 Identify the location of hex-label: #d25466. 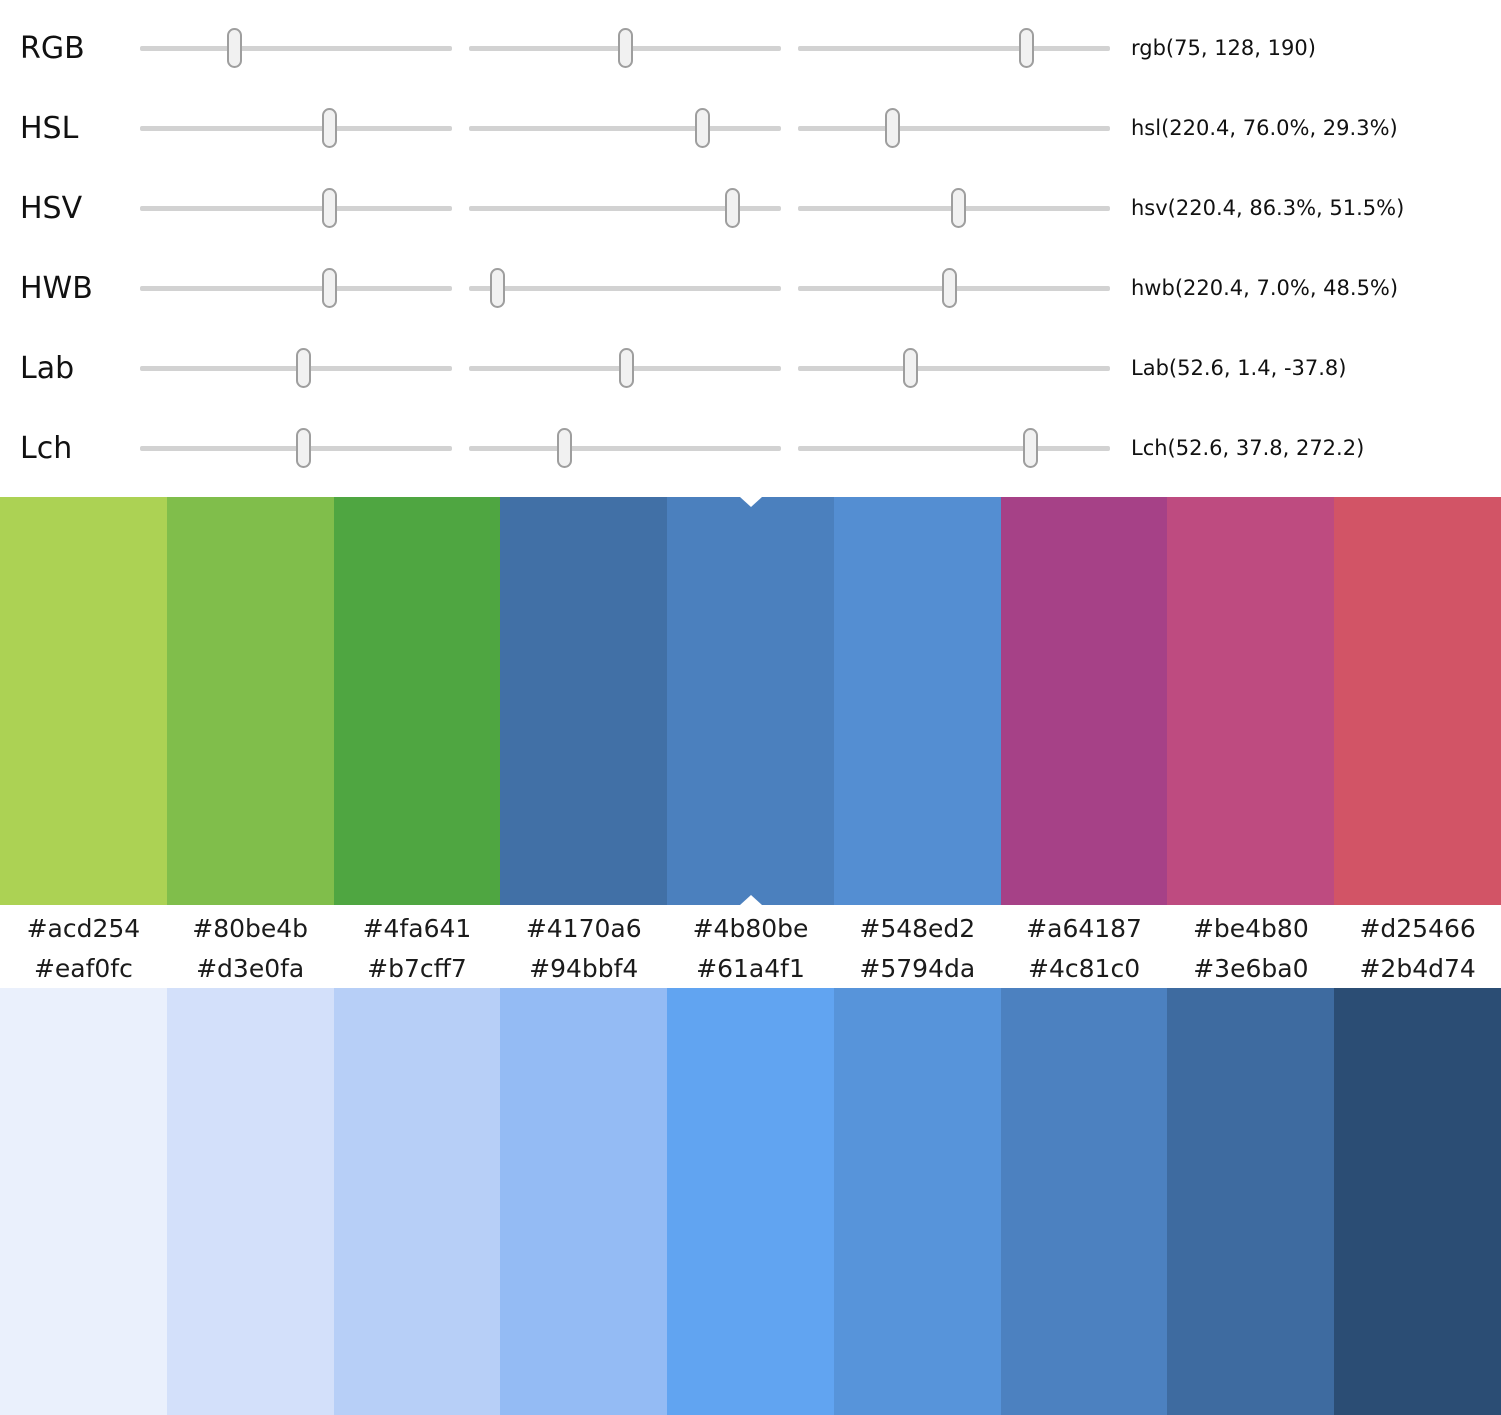
(1417, 928).